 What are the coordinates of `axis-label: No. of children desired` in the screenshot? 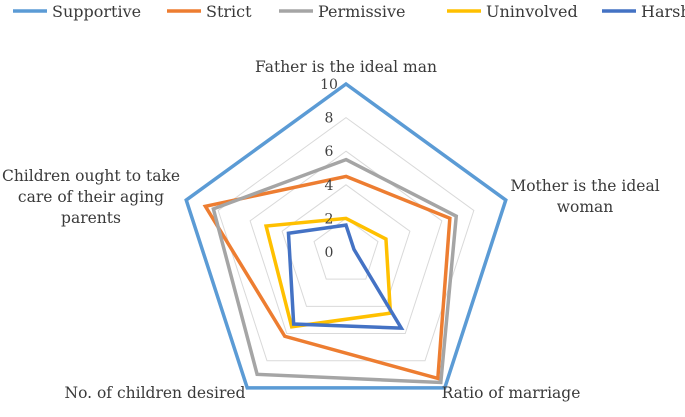 It's located at (155, 393).